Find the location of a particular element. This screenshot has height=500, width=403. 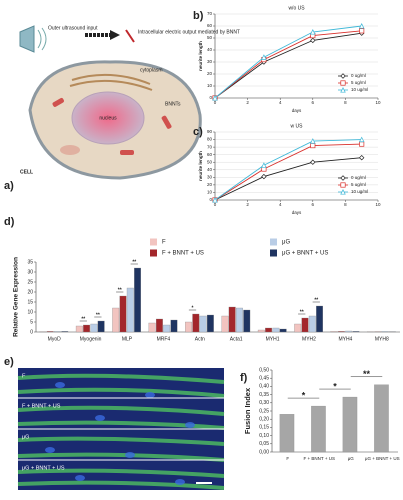

x-tick-label: 6 is located at coordinates (313, 204).